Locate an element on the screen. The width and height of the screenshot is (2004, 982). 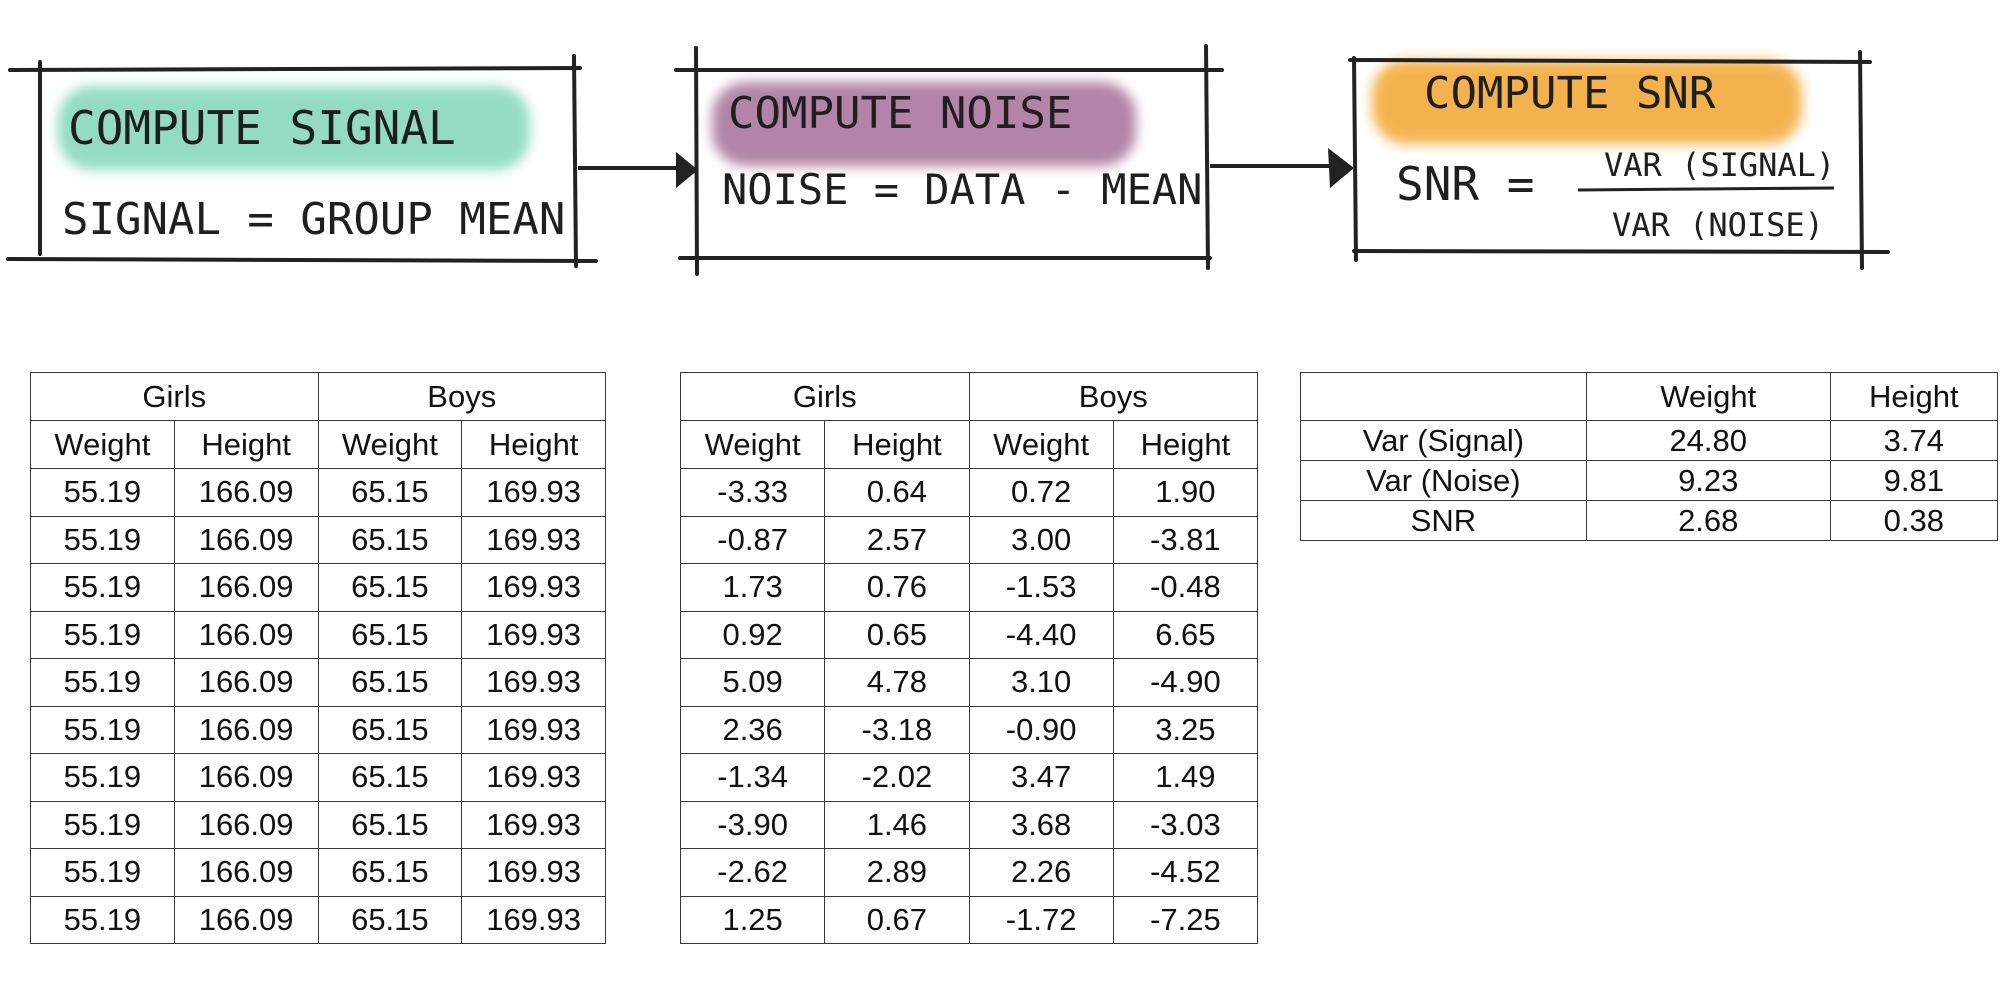
snr-corner-cell is located at coordinates (1443, 396).